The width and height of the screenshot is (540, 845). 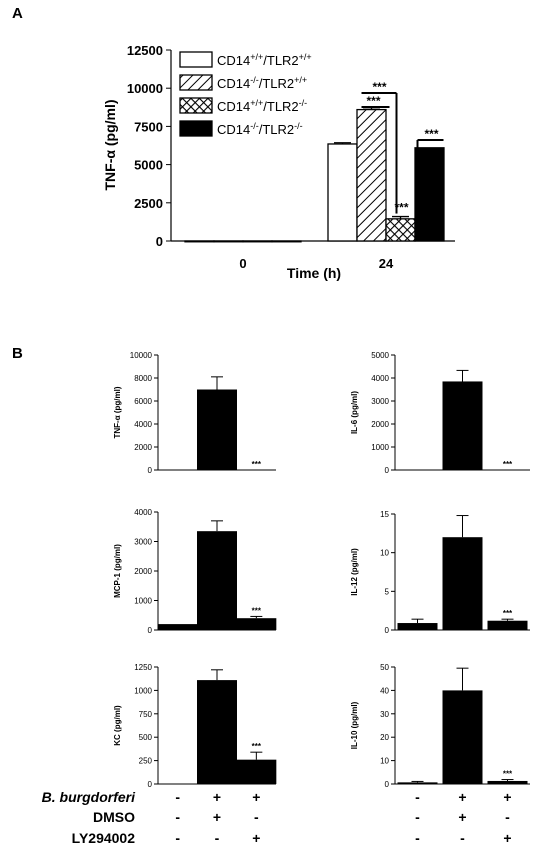 What do you see at coordinates (384, 737) in the screenshot?
I see `y-tick-label: 20` at bounding box center [384, 737].